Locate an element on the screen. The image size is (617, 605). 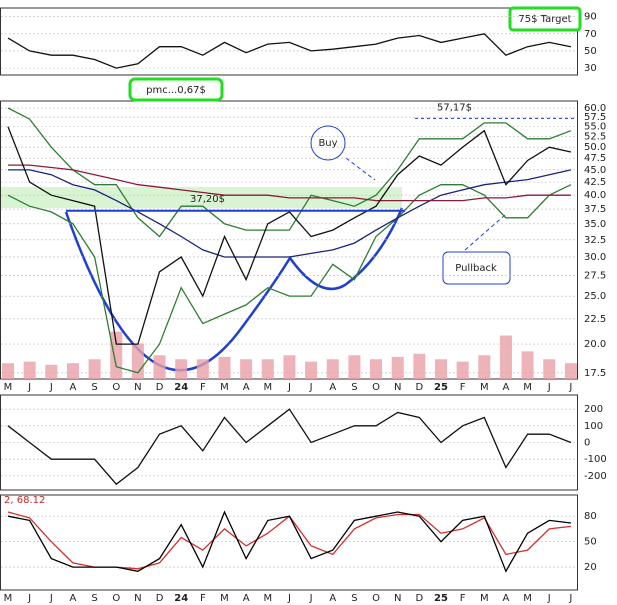
pullback-text: Pullback is located at coordinates (476, 268).